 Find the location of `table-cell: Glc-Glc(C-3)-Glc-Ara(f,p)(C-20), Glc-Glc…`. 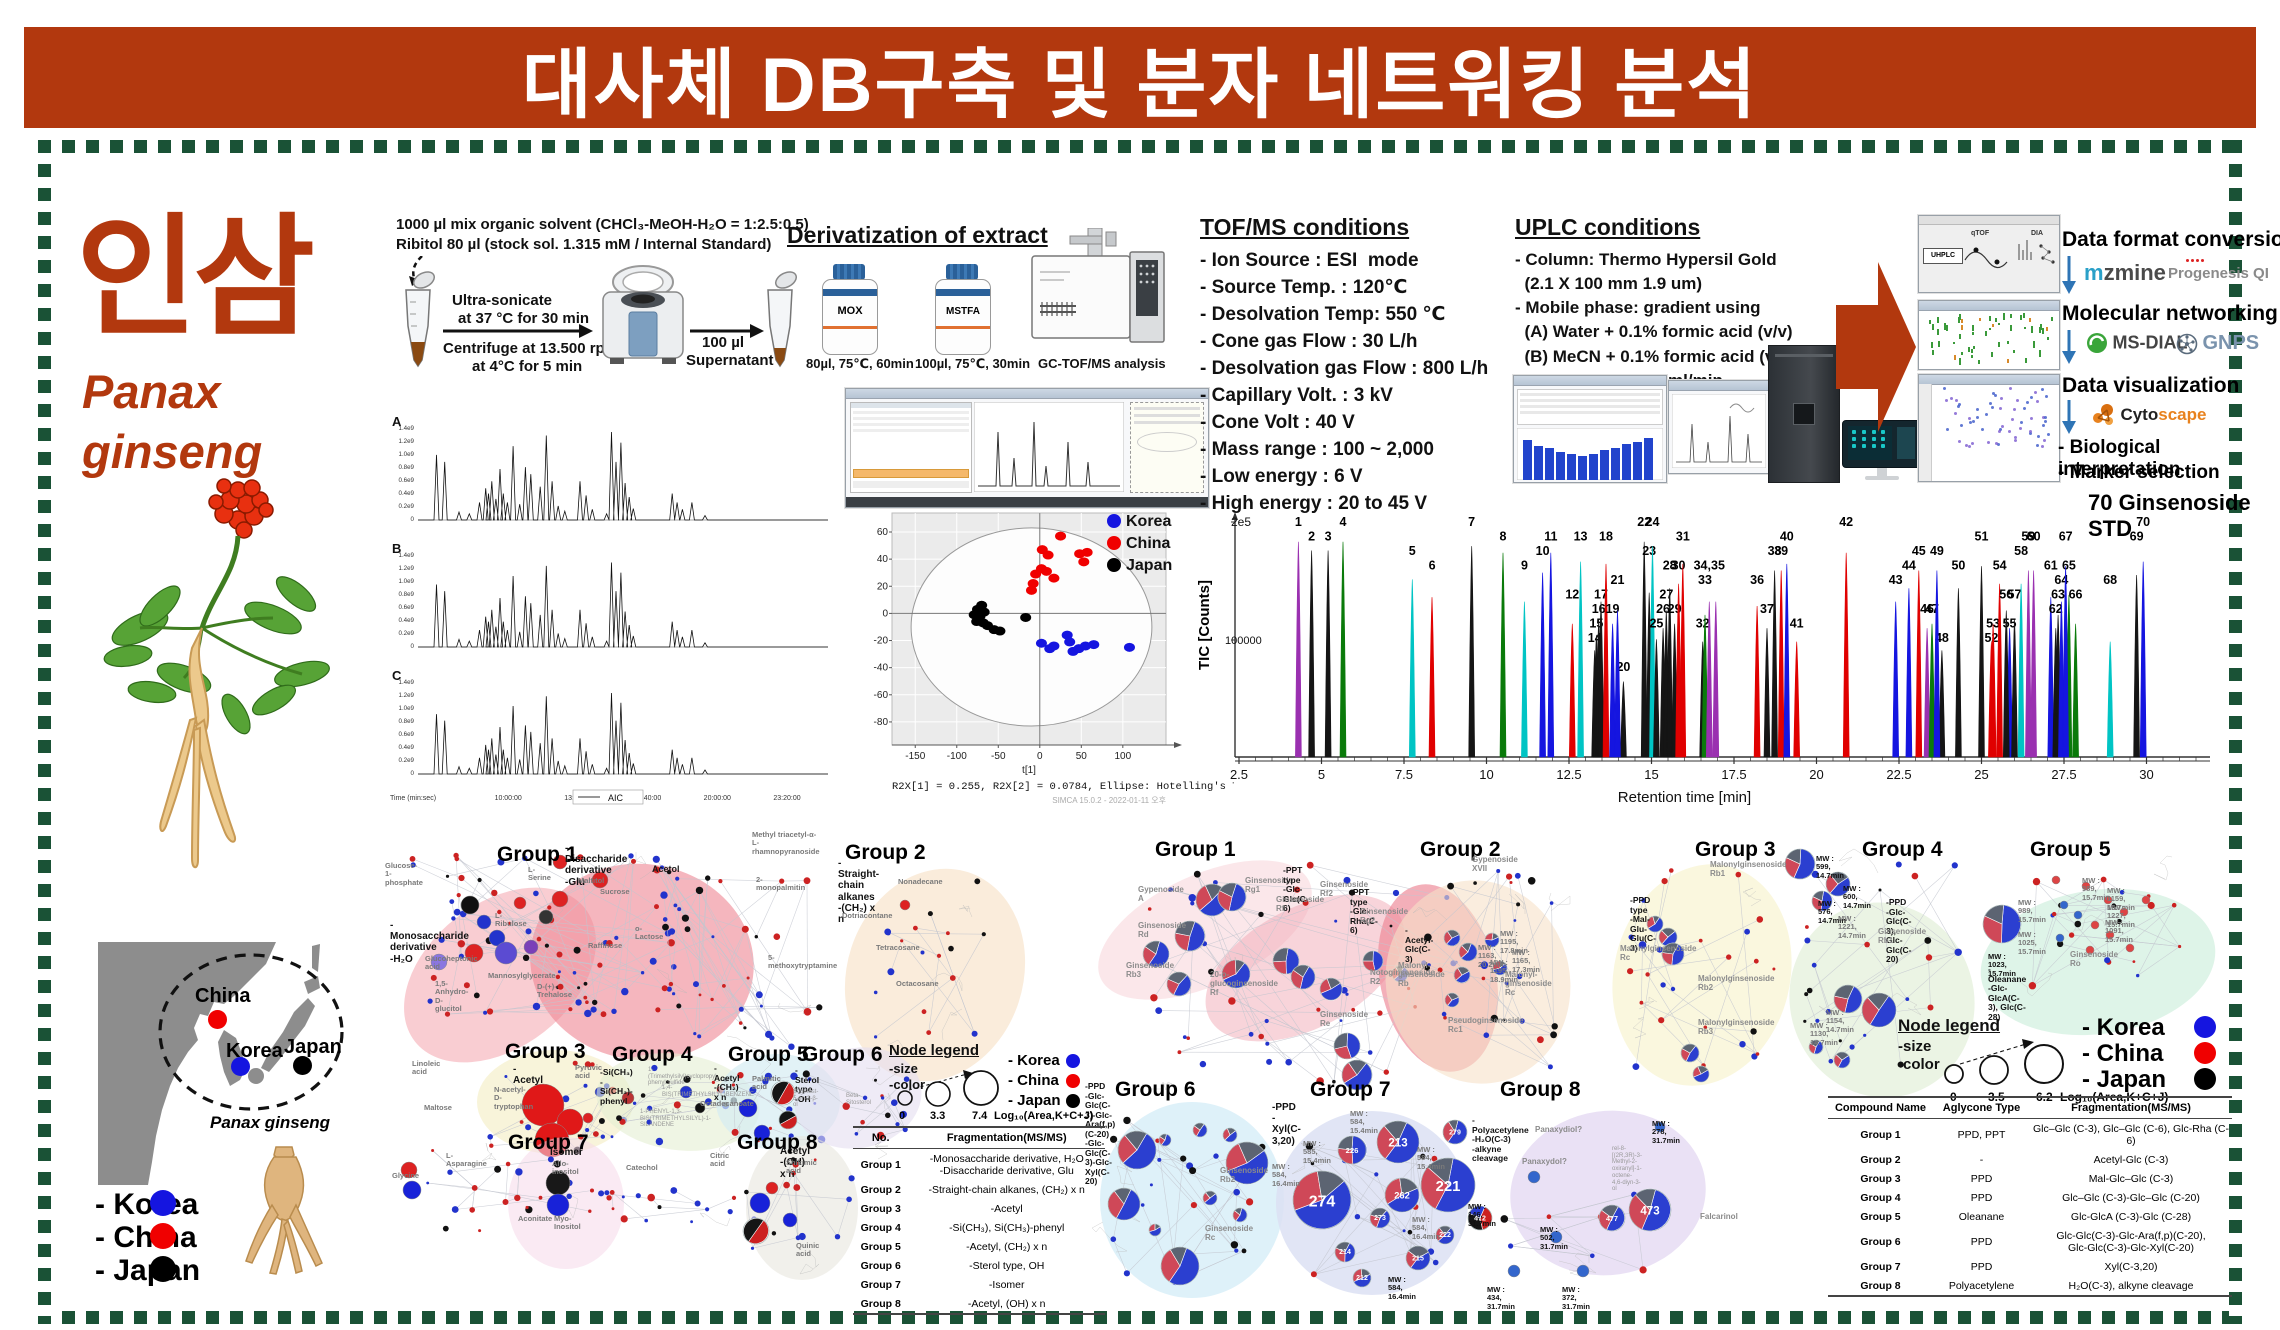

table-cell: Glc-Glc(C-3)-Glc-Ara(f,p)(C-20), Glc-Glc… is located at coordinates (2131, 1241).